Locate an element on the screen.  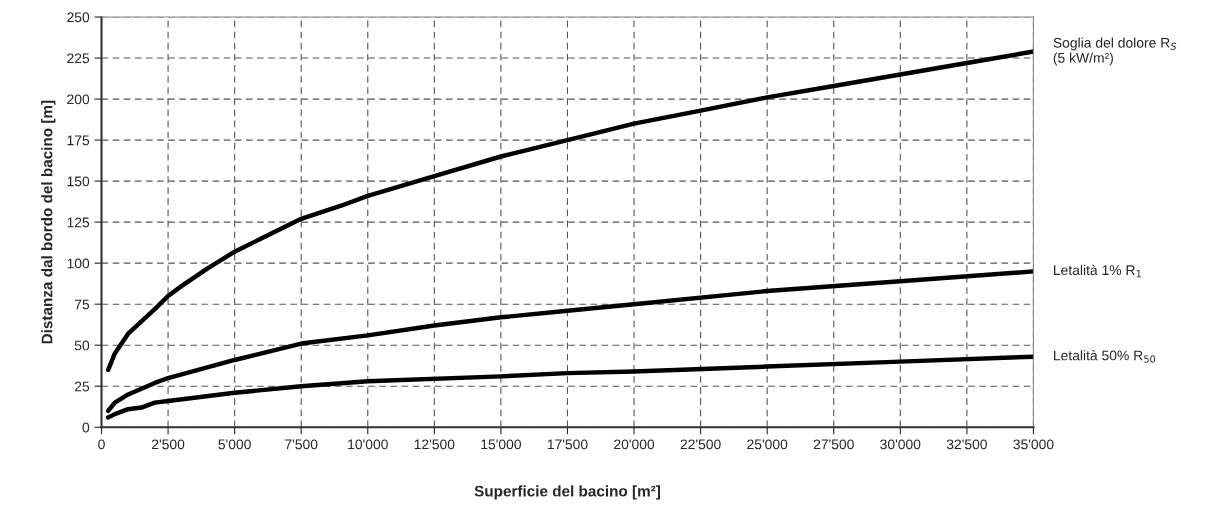
series-label: Letalità 1% R$_{1}$ is located at coordinates (1097, 271).